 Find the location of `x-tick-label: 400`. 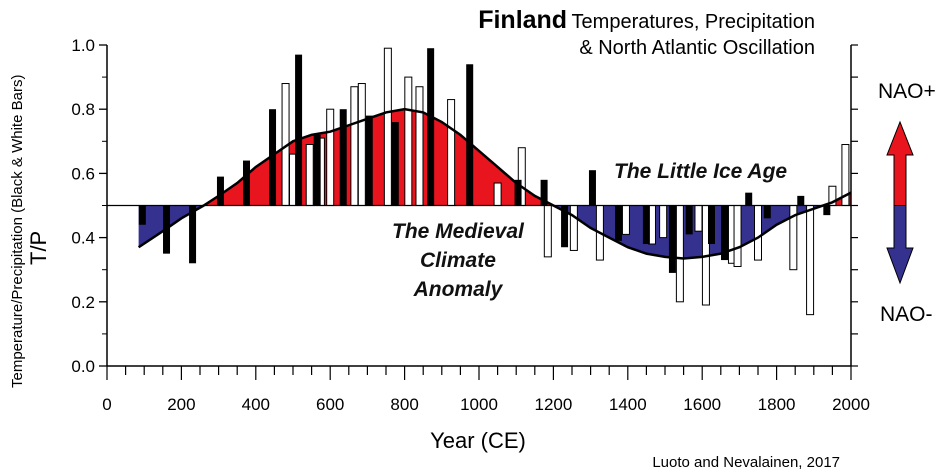

x-tick-label: 400 is located at coordinates (256, 404).